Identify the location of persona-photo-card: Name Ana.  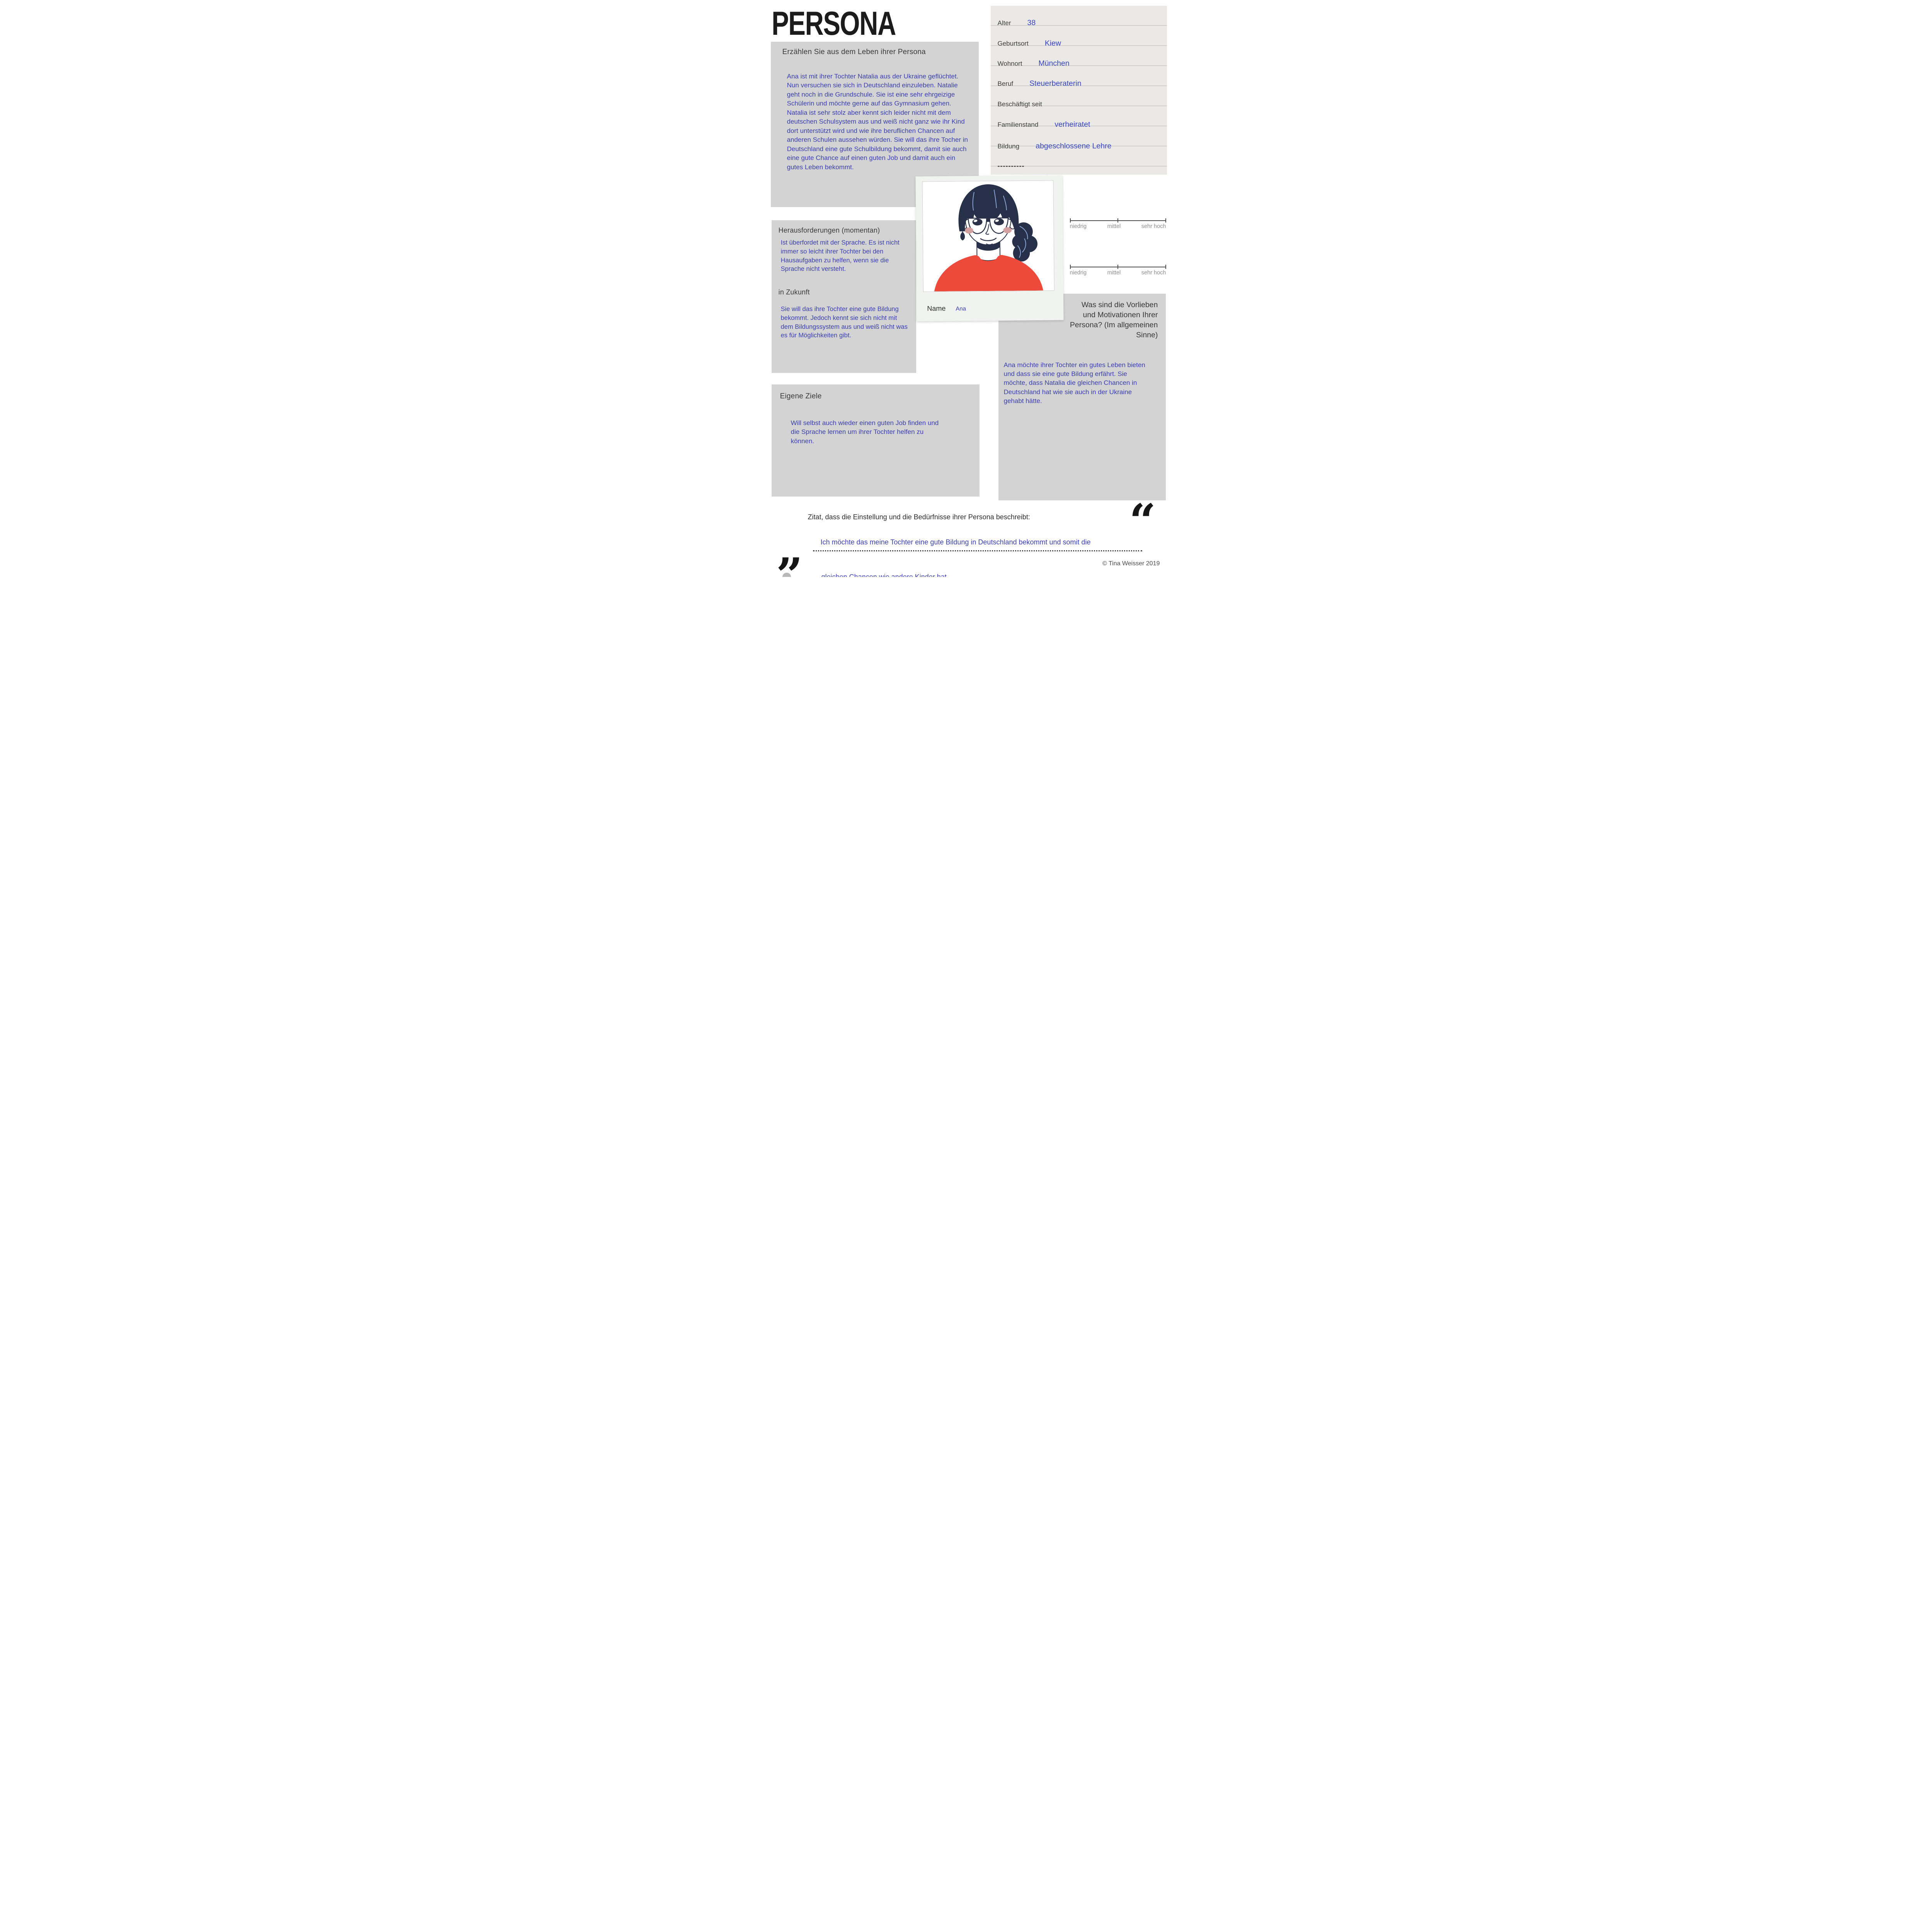
(990, 248).